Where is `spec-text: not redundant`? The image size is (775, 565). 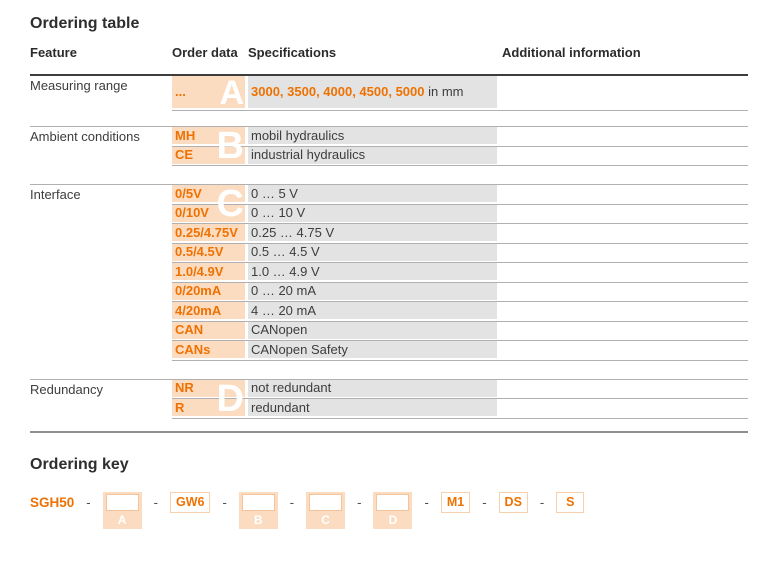
spec-text: not redundant is located at coordinates (291, 387).